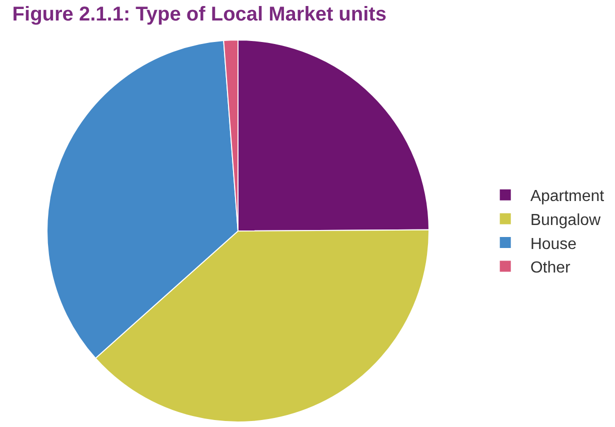 The height and width of the screenshot is (427, 615). I want to click on legend-label: Apartment, so click(567, 197).